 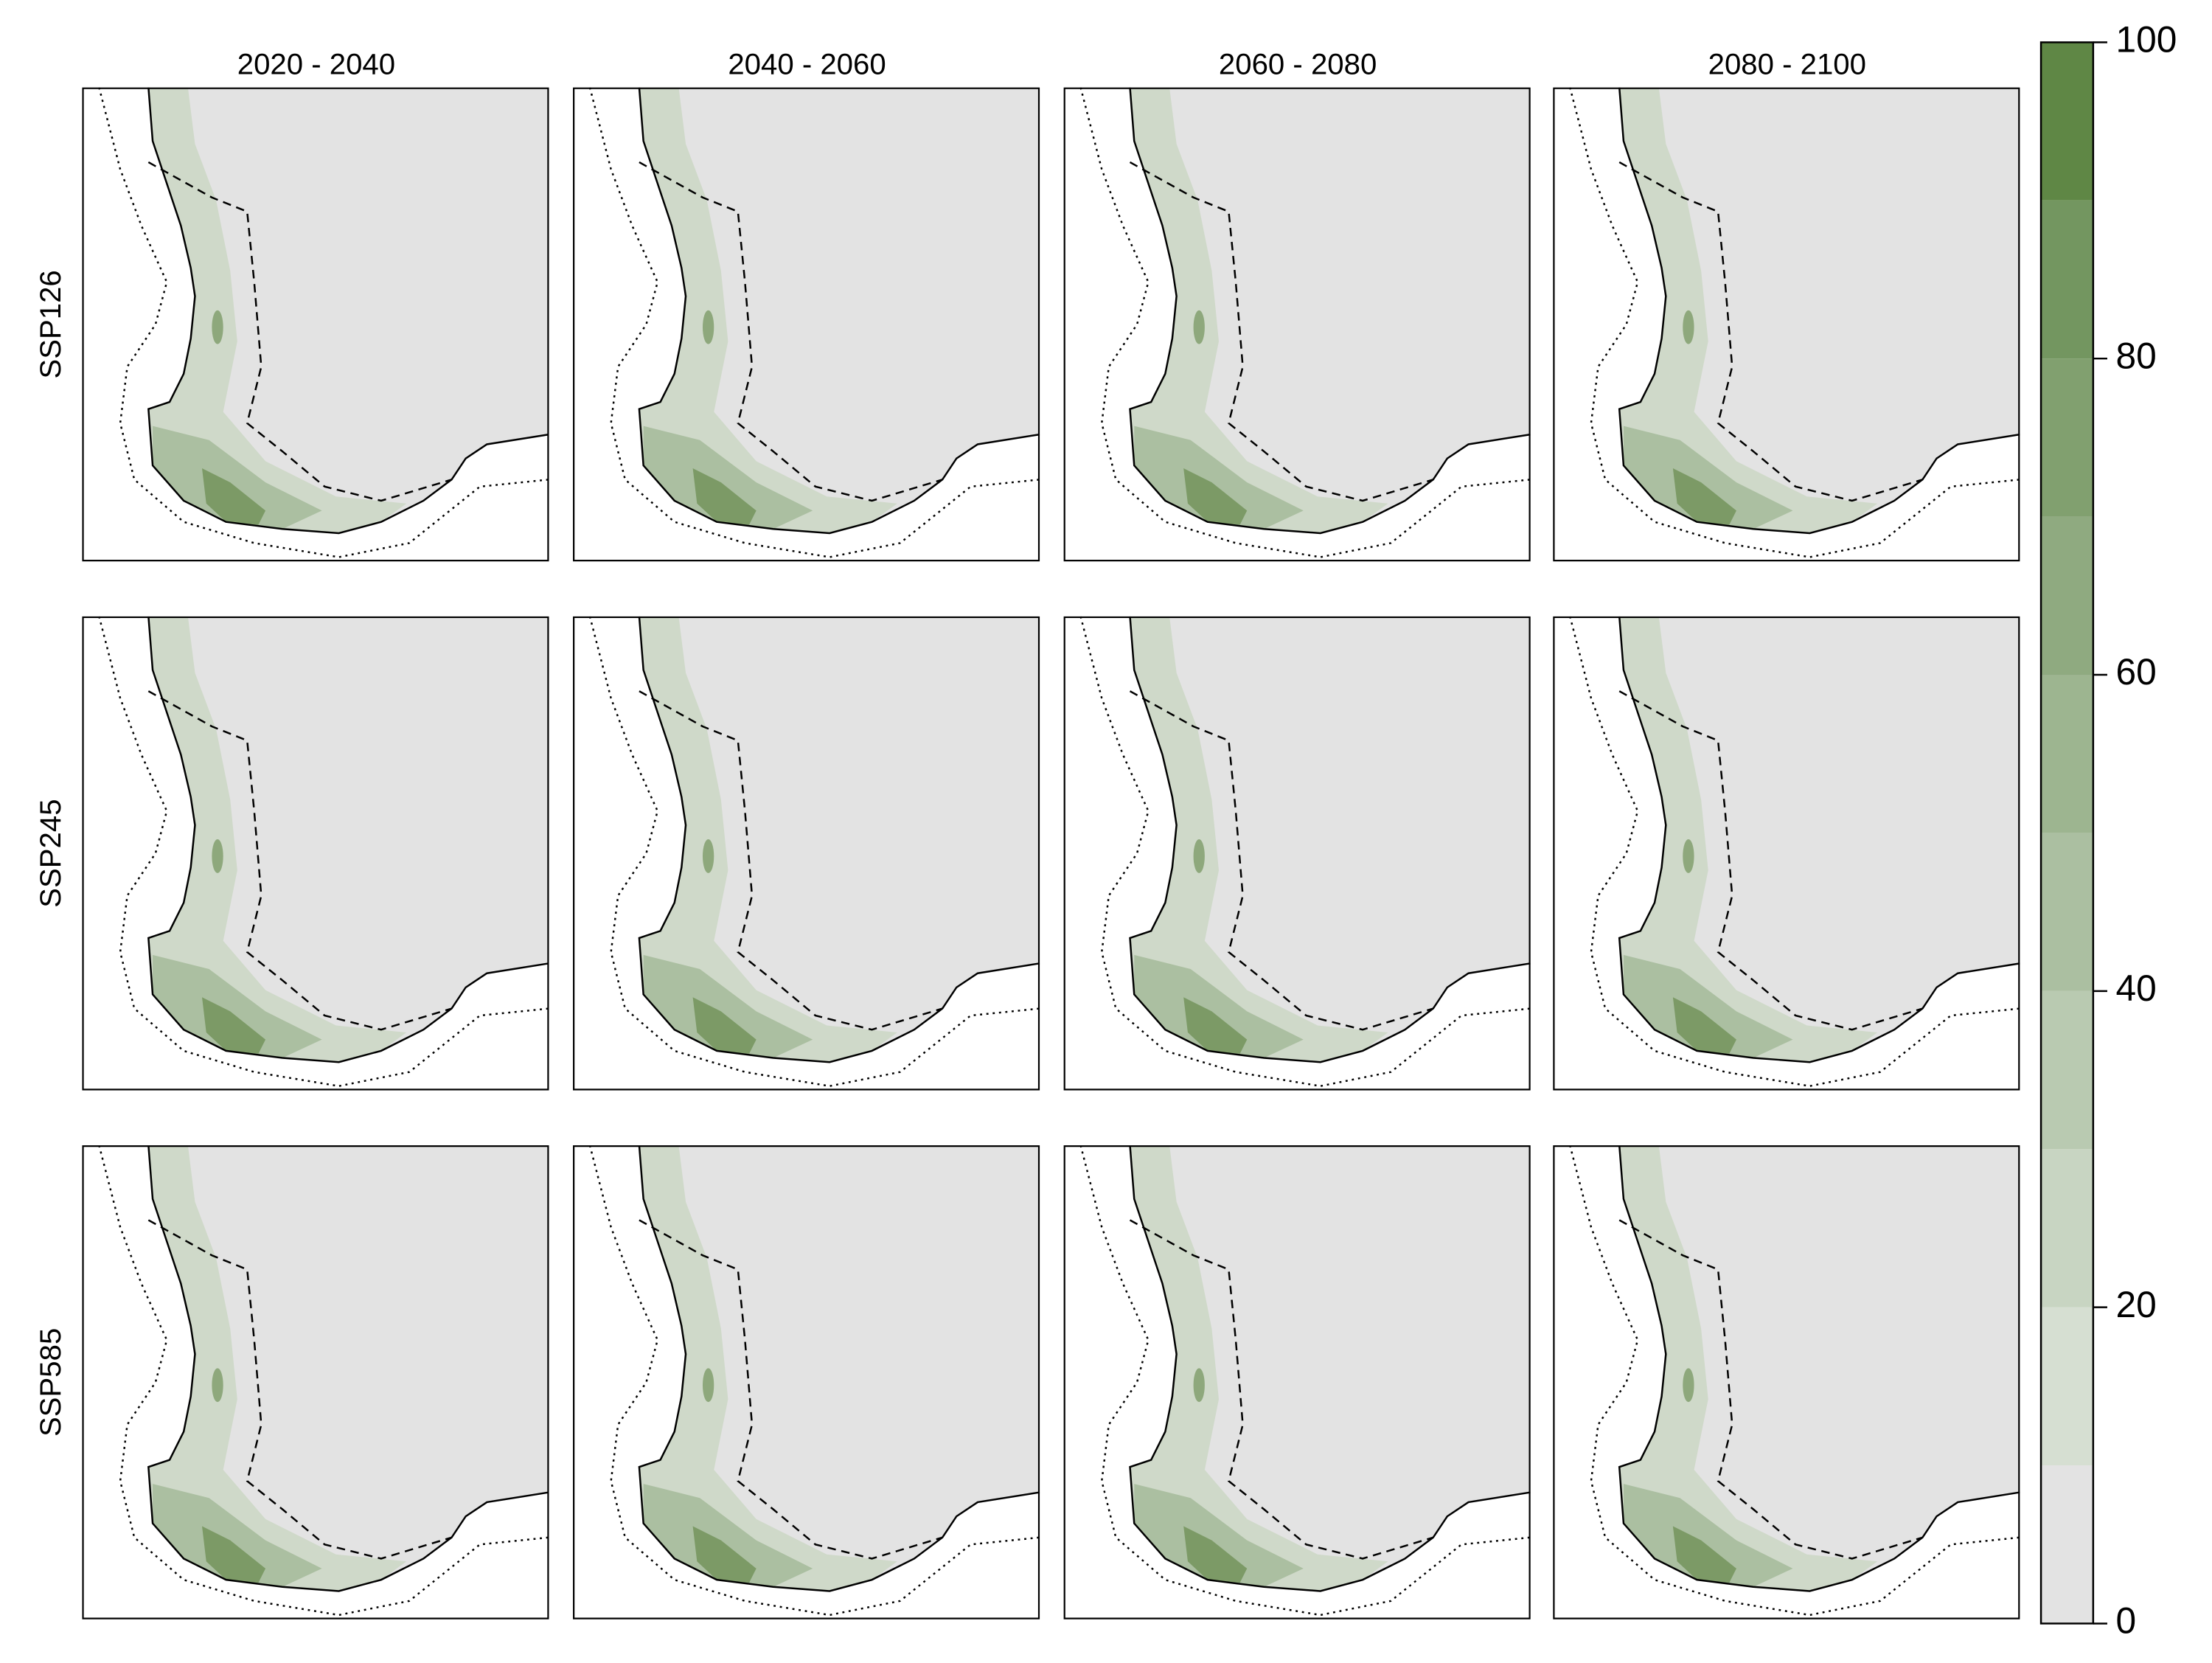 What do you see at coordinates (2135, 355) in the screenshot?
I see `colorbar-tick-label: 80` at bounding box center [2135, 355].